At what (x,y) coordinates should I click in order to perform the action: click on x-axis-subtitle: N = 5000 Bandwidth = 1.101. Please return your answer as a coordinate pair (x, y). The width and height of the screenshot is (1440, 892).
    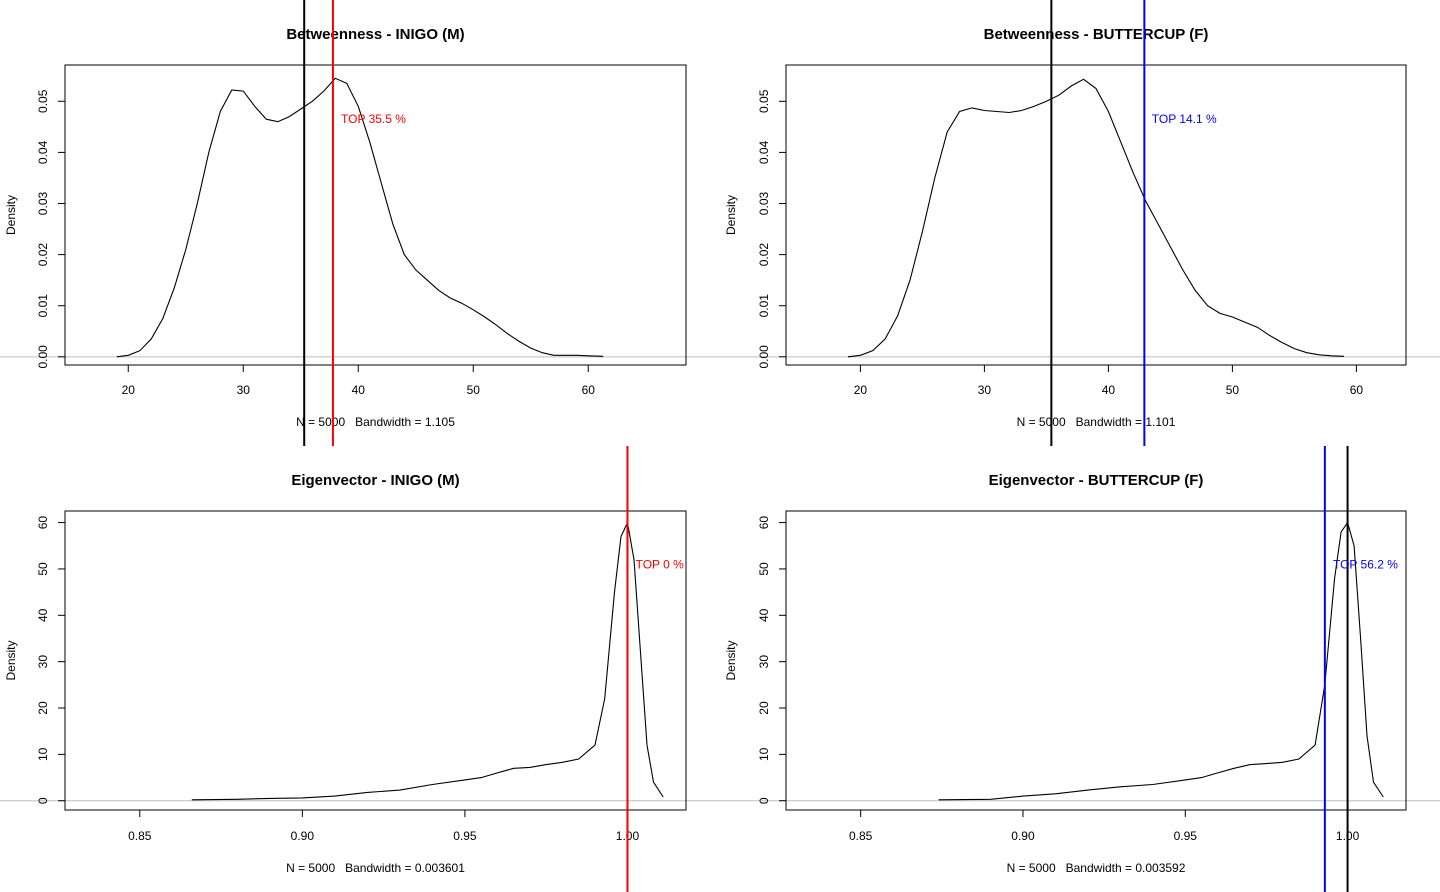
    Looking at the image, I should click on (1096, 422).